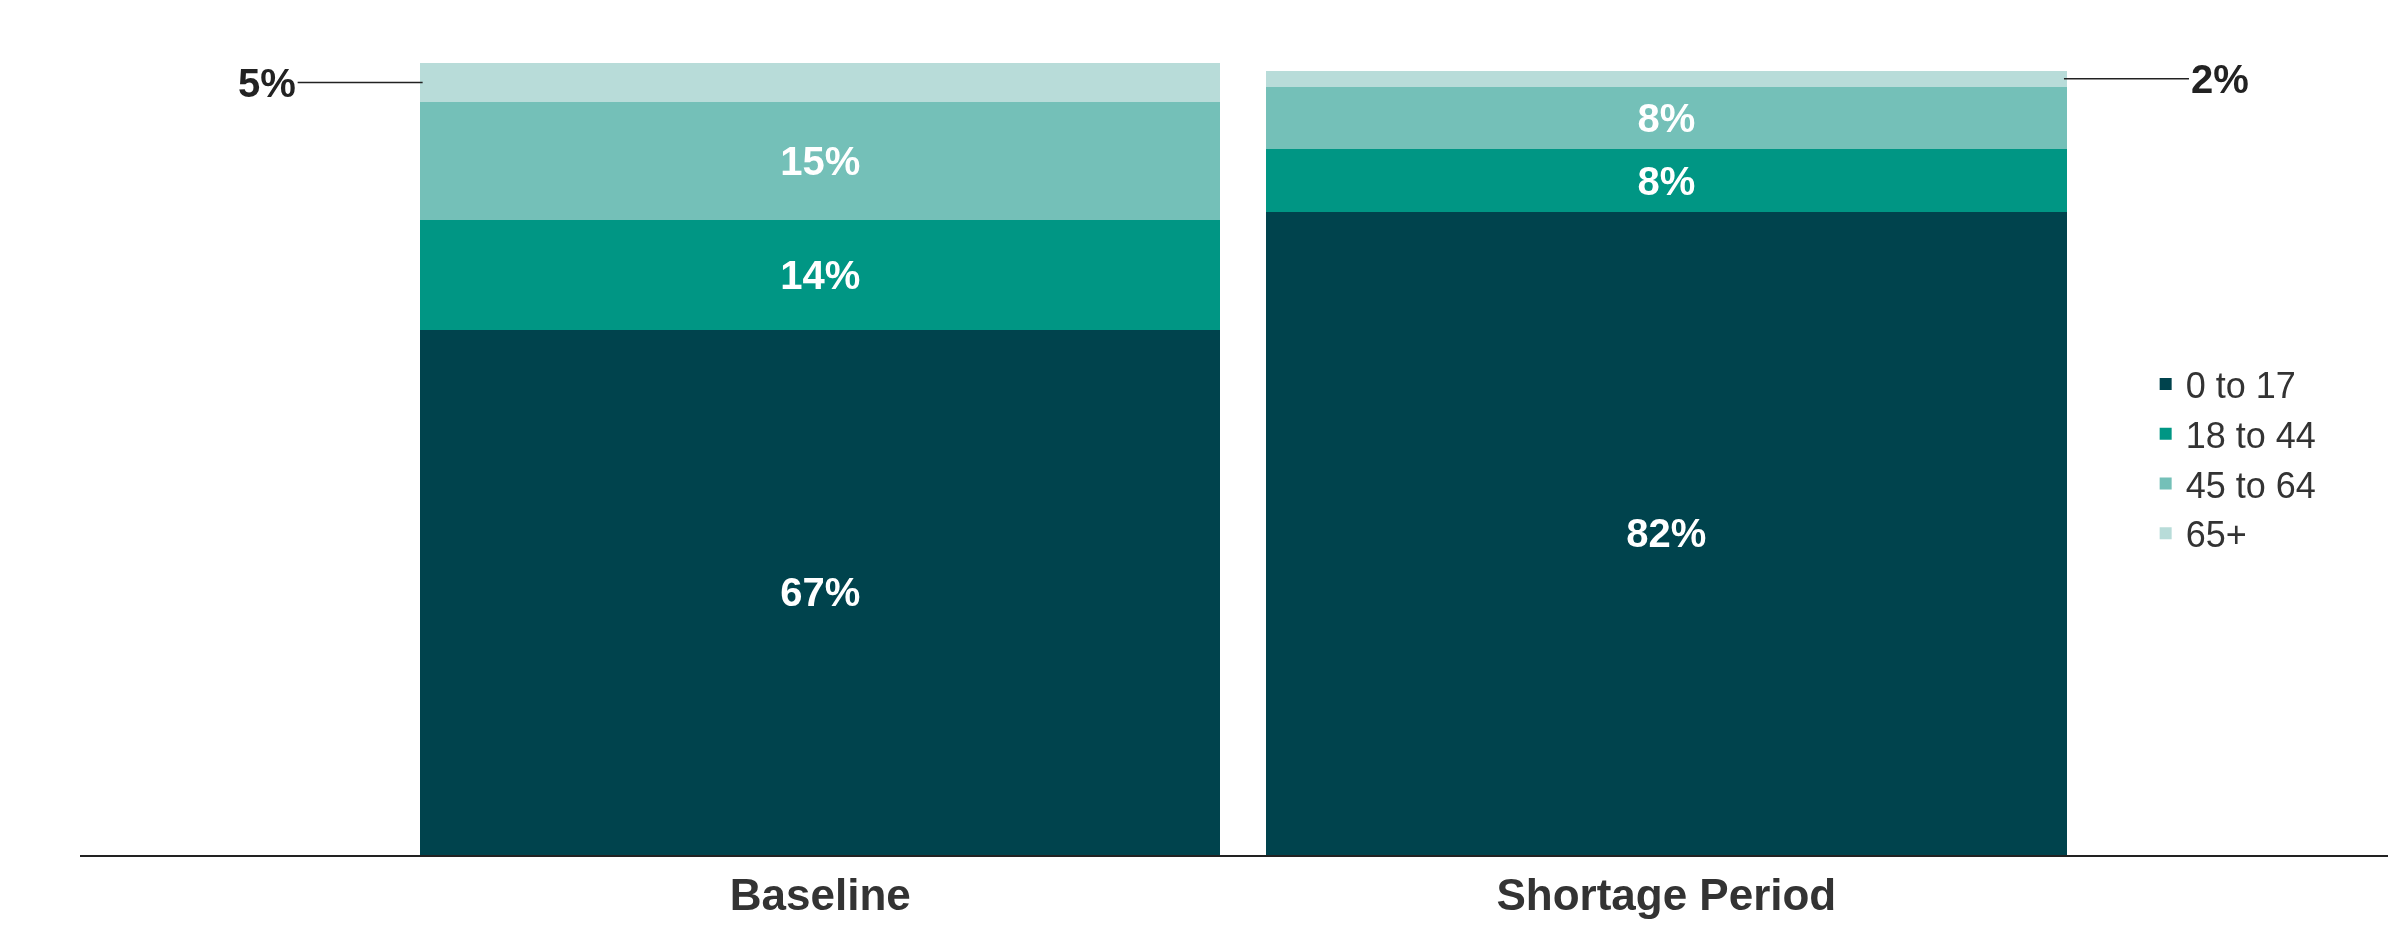 This screenshot has width=2388, height=927. What do you see at coordinates (2250, 485) in the screenshot?
I see `legend-label: 45 to 64` at bounding box center [2250, 485].